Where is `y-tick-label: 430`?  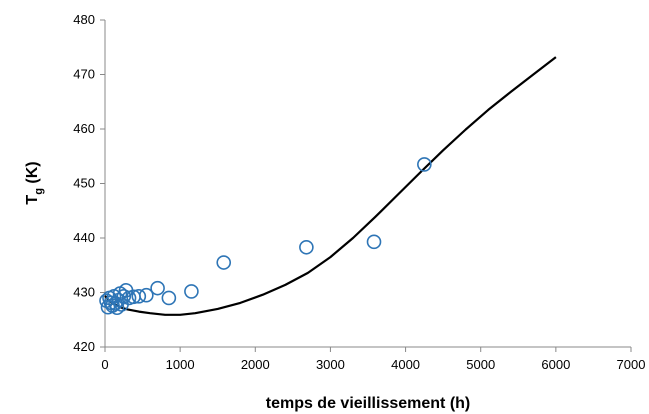
y-tick-label: 430 is located at coordinates (84, 292).